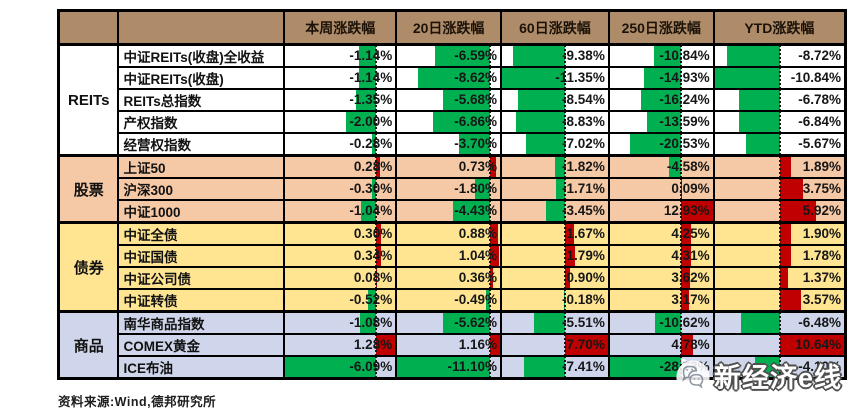 This screenshot has height=413, width=847. Describe the element at coordinates (449, 233) in the screenshot. I see `value-cell: 0.88%` at that location.